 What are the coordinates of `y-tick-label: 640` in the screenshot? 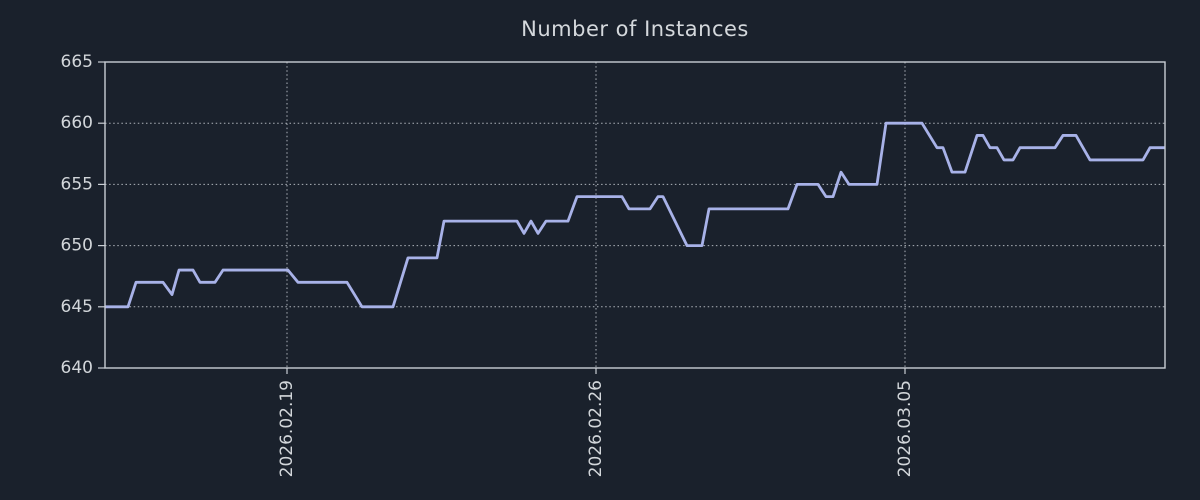 It's located at (77, 368).